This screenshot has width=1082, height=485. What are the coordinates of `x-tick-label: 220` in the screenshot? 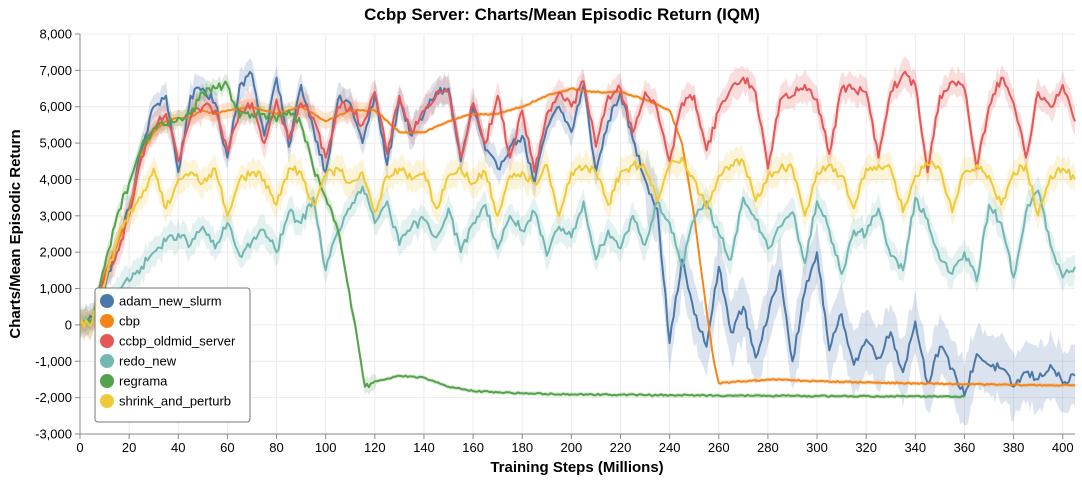 It's located at (621, 447).